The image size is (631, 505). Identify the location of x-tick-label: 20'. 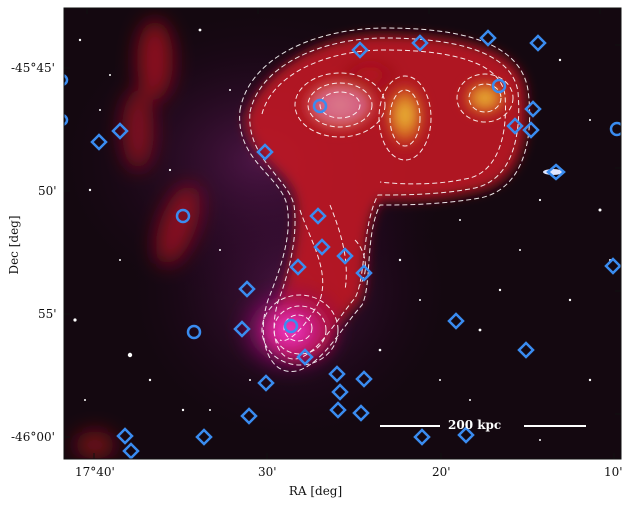
(441, 472).